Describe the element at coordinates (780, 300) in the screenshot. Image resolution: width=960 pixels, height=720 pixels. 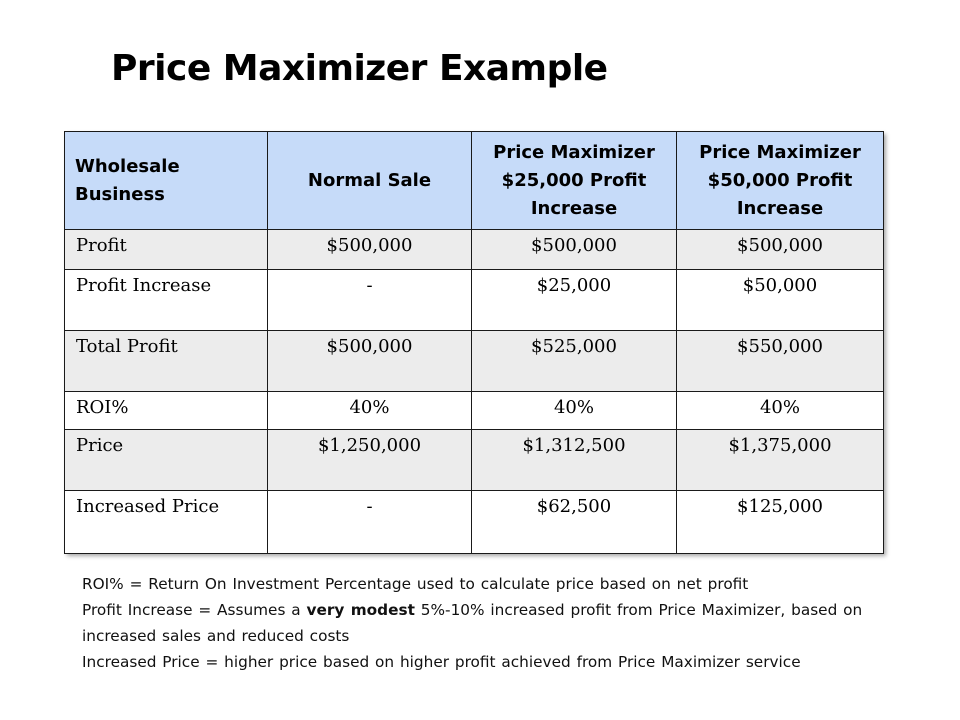
I see `cell-pm-50k: $50,000` at that location.